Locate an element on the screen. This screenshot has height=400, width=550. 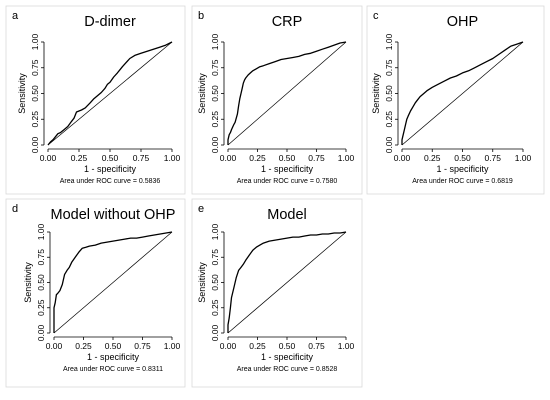
auc-caption: Area under ROC curve = 0.7580 is located at coordinates (287, 181).